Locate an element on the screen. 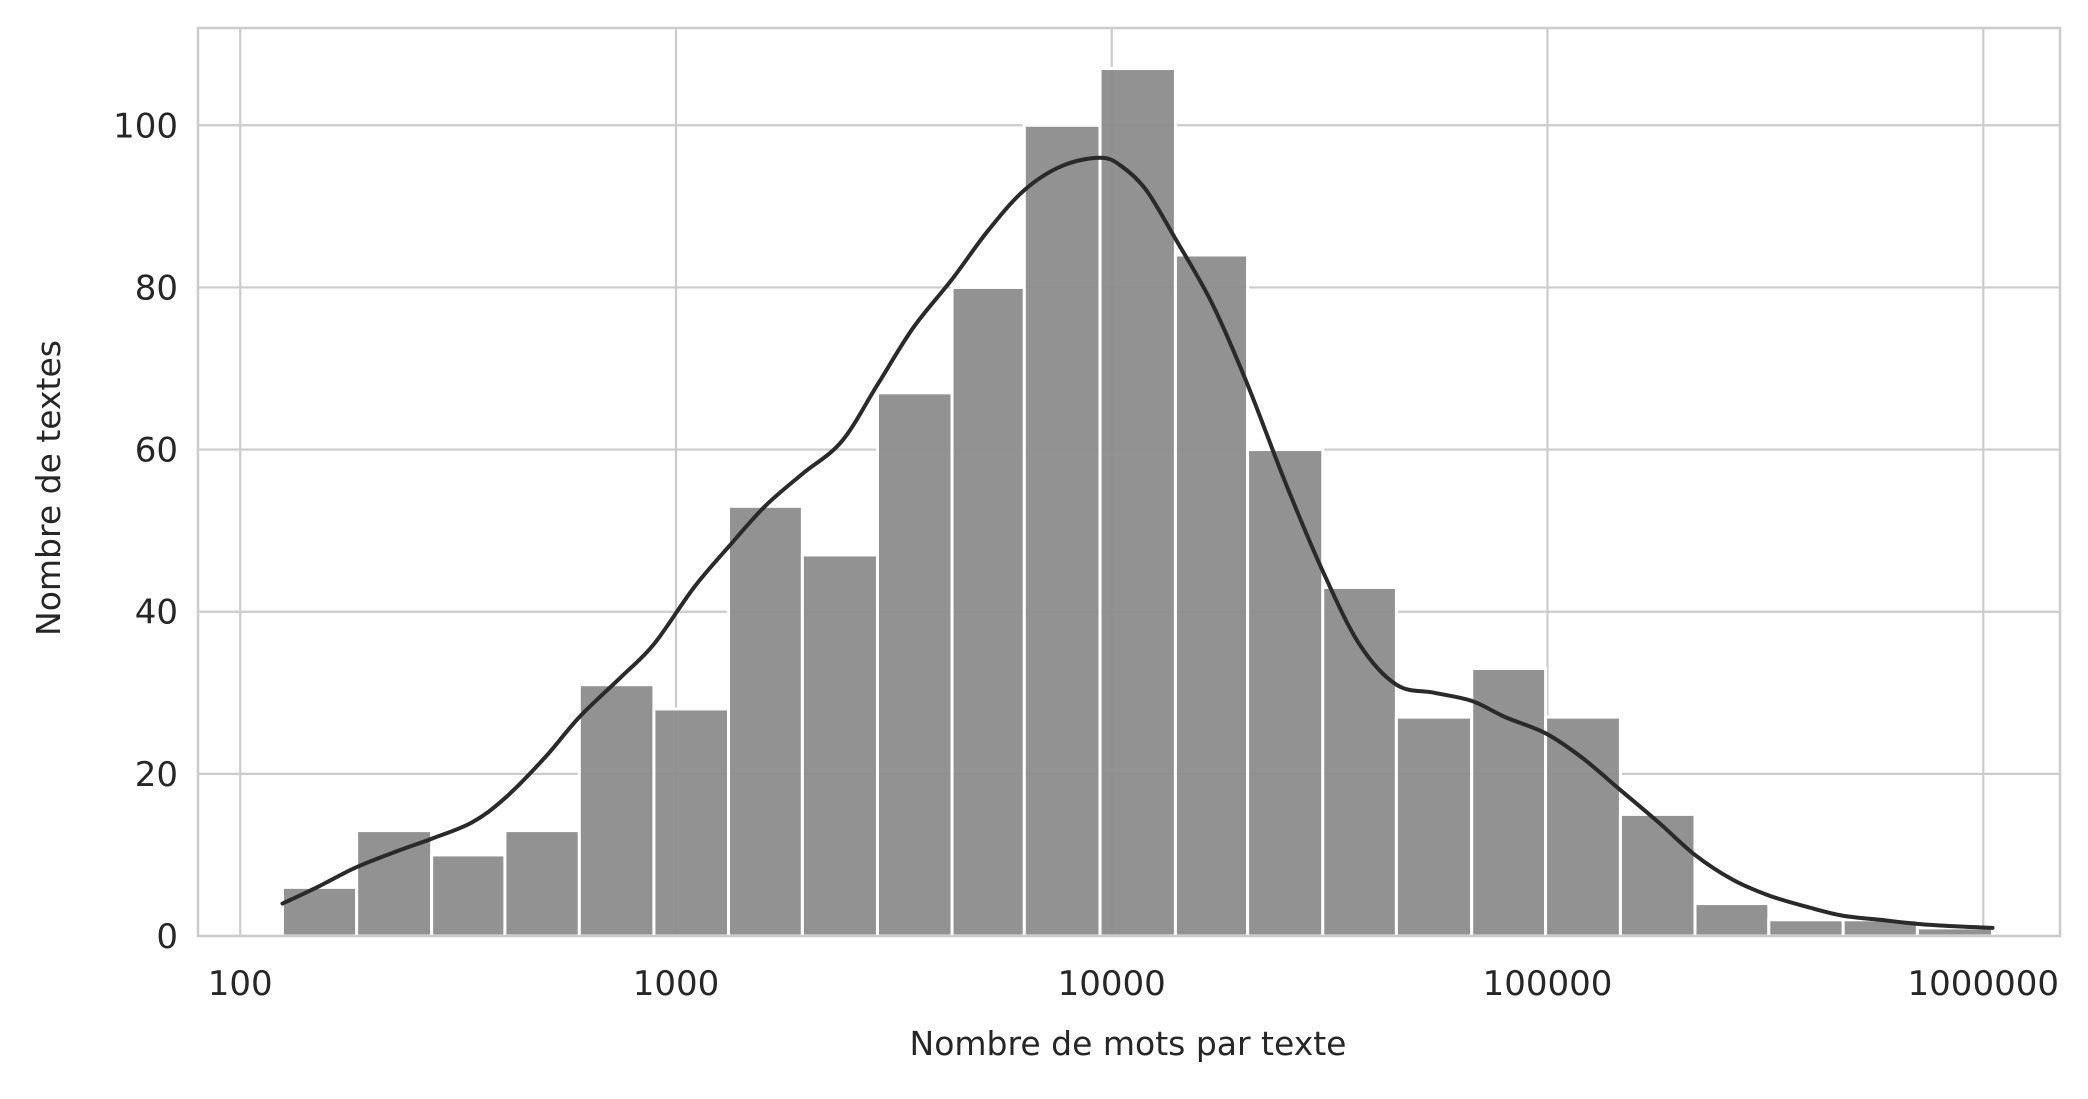  x-tick-label: 100 is located at coordinates (240, 984).